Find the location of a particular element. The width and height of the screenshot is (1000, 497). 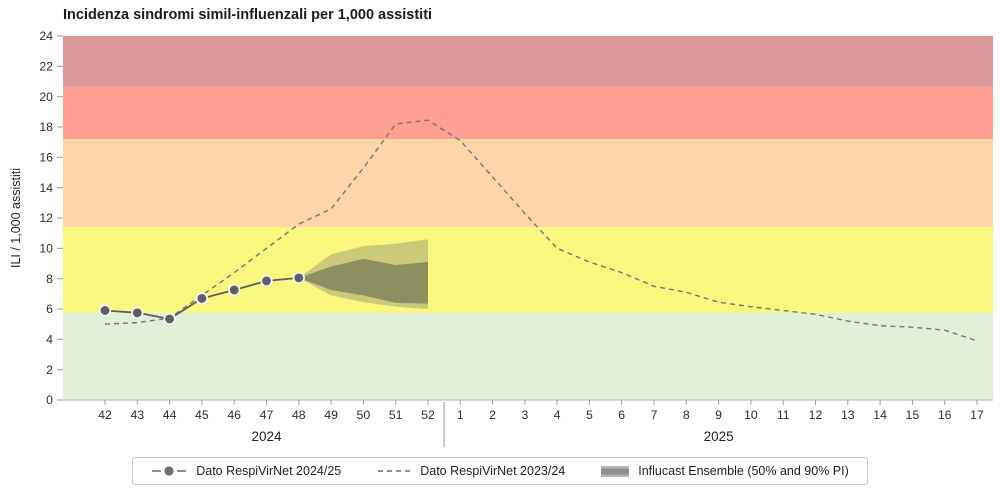

x-tick-label: 10 is located at coordinates (751, 415).